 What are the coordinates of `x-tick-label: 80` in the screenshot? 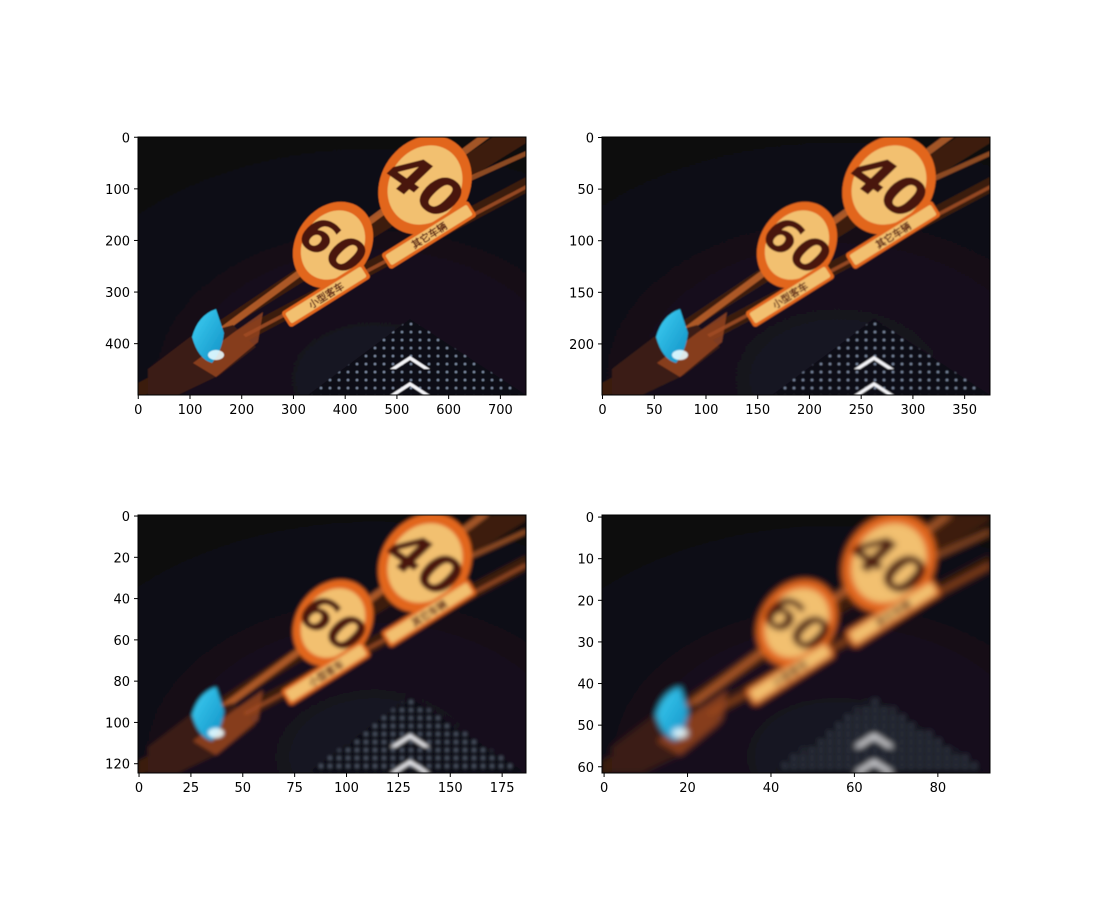 It's located at (938, 788).